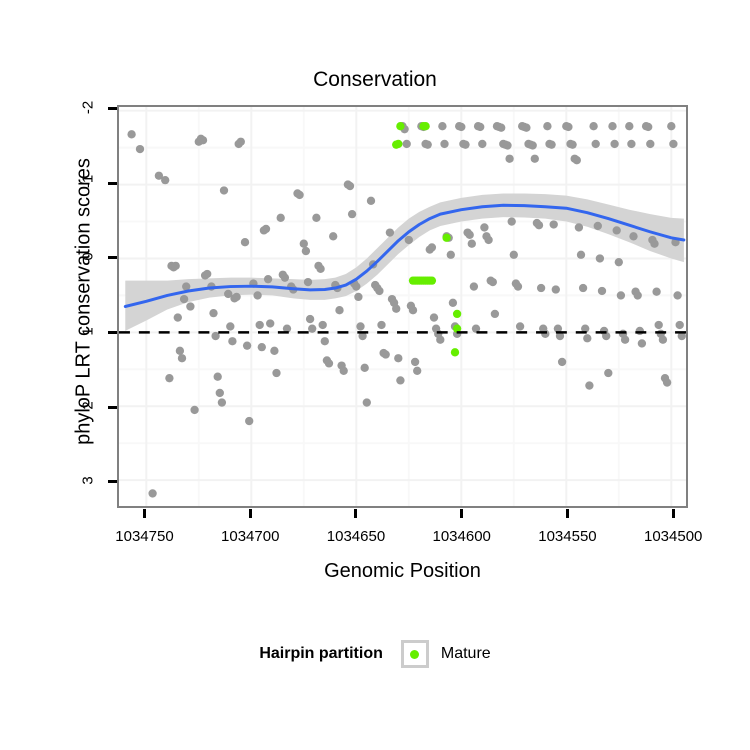 The height and width of the screenshot is (750, 750). Describe the element at coordinates (673, 536) in the screenshot. I see `x-tick-label: 1034500` at that location.